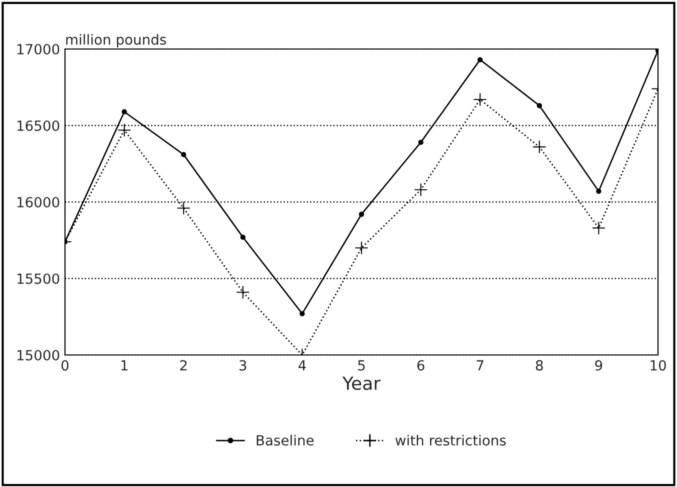 The width and height of the screenshot is (677, 487). Describe the element at coordinates (38, 278) in the screenshot. I see `y-tick-label: 15500` at that location.